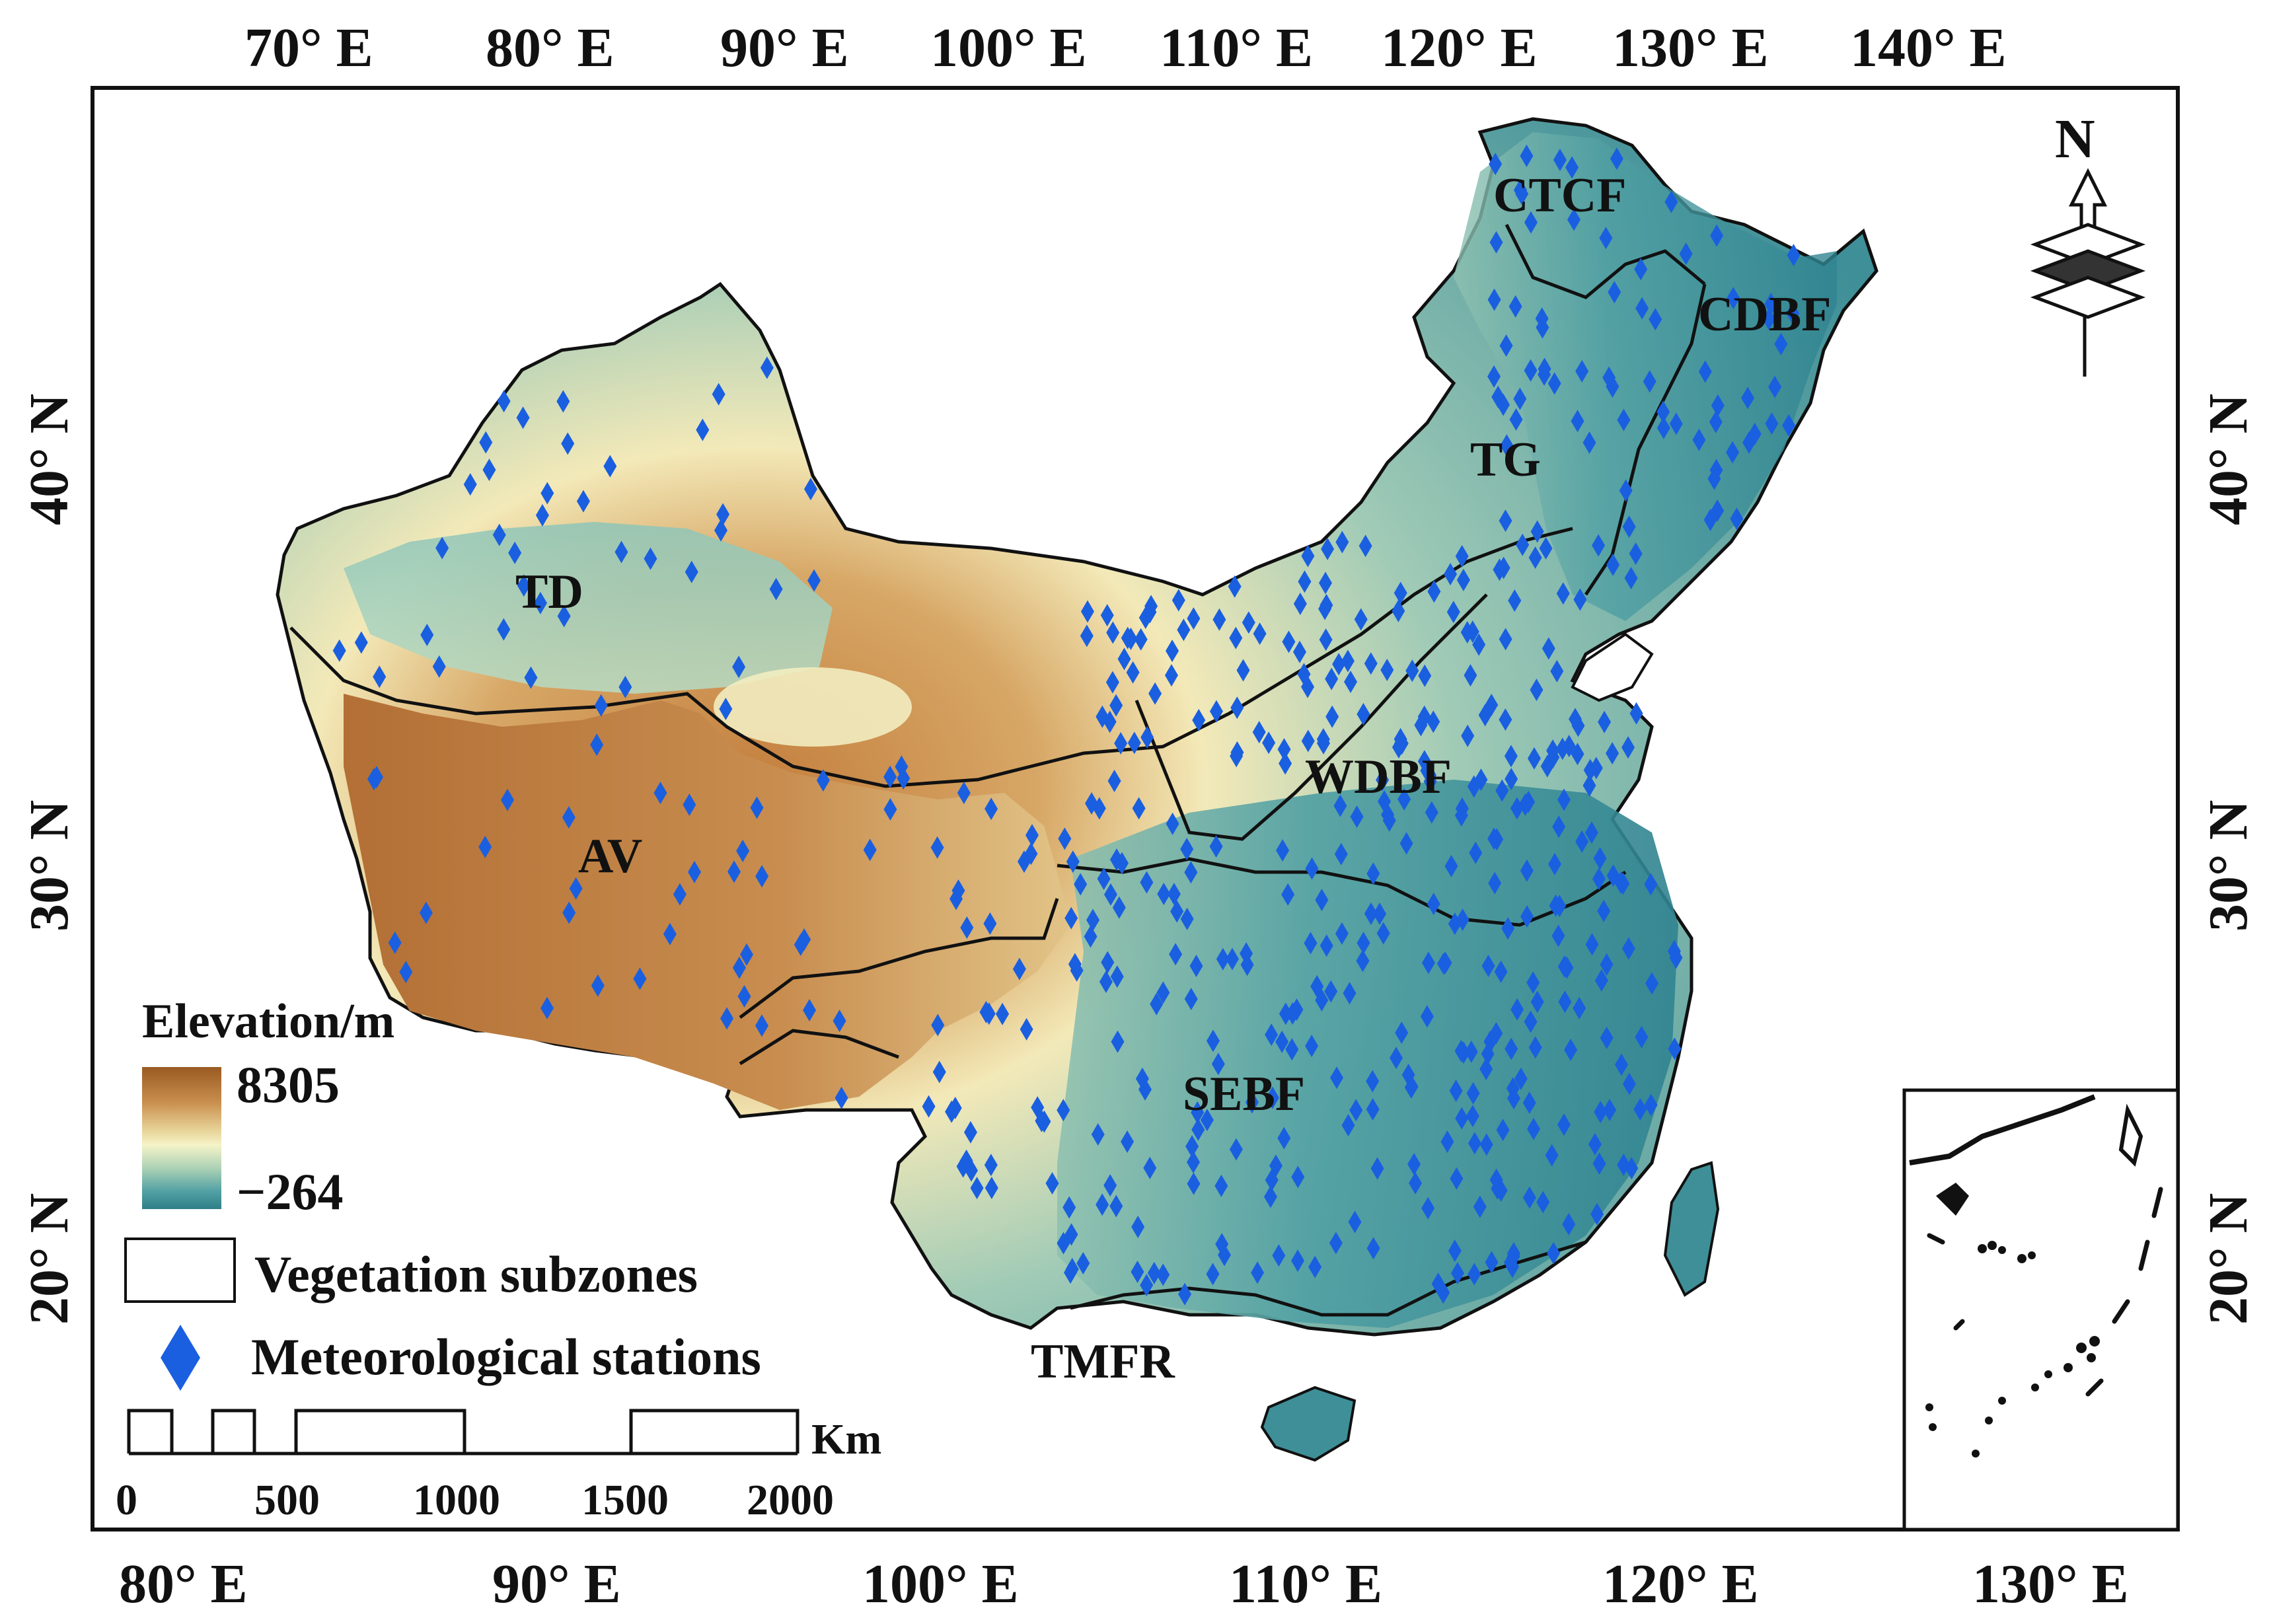 This screenshot has width=2269, height=1624. Describe the element at coordinates (1008, 48) in the screenshot. I see `top-lon-label: 100° E` at that location.